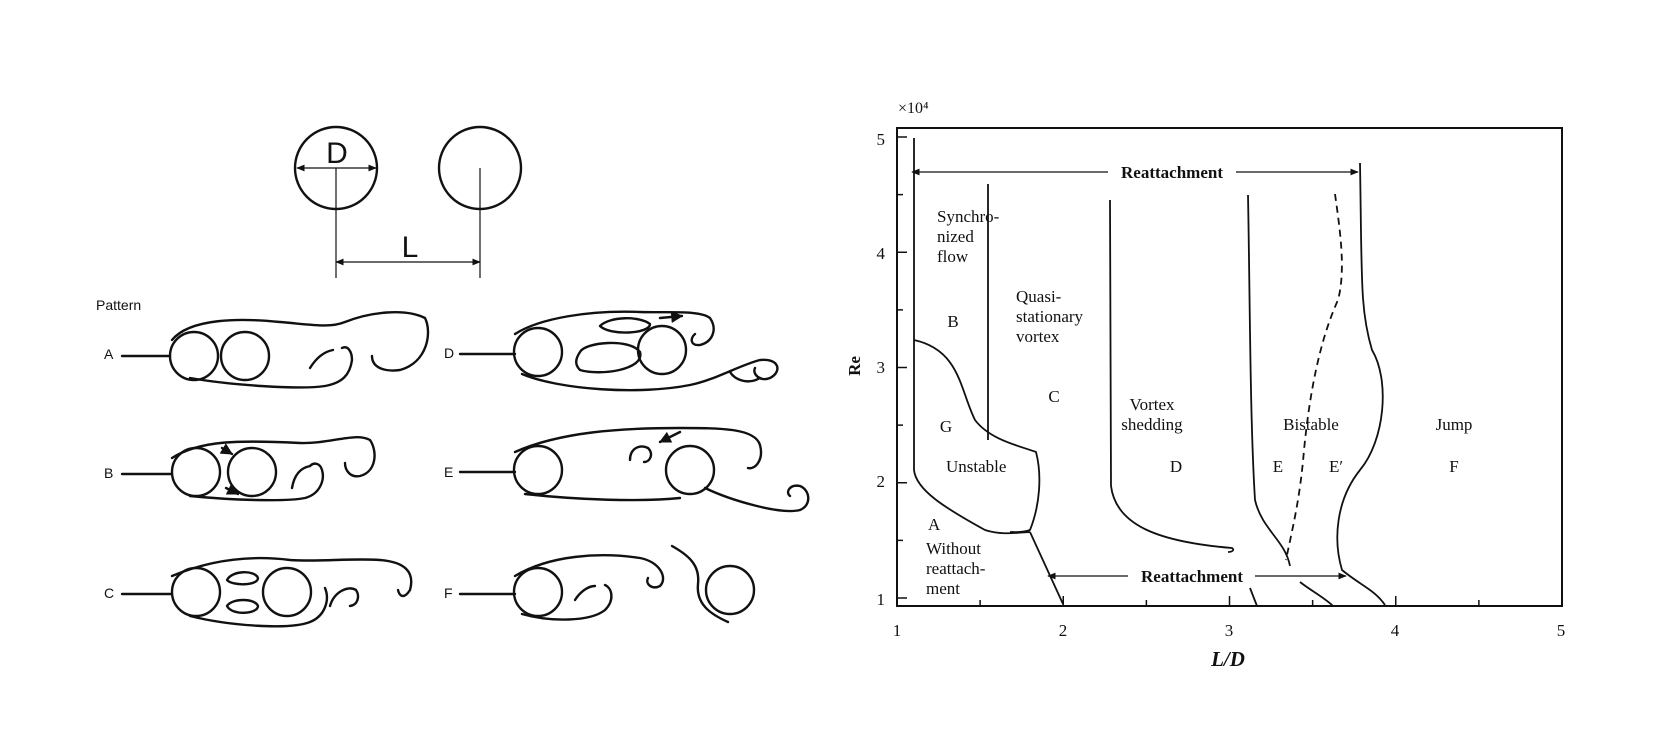 This screenshot has width=1655, height=751. Describe the element at coordinates (972, 336) in the screenshot. I see `boundary-synchronized` at that location.